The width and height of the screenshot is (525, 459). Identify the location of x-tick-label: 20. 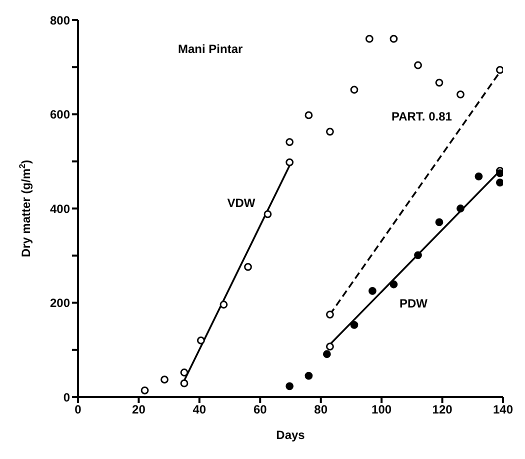
(139, 409).